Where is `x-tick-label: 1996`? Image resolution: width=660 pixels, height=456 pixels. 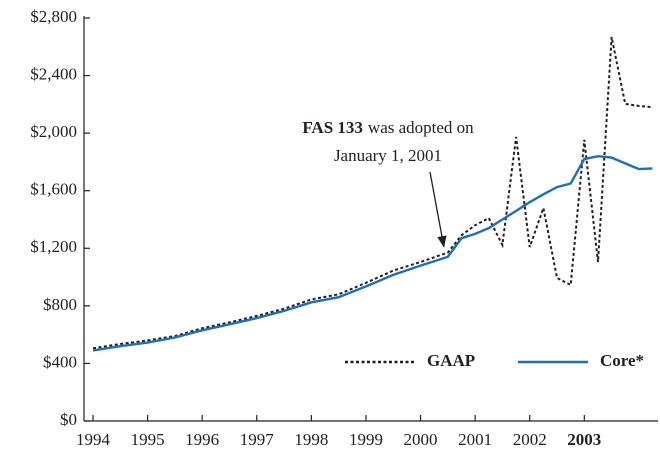 x-tick-label: 1996 is located at coordinates (202, 439).